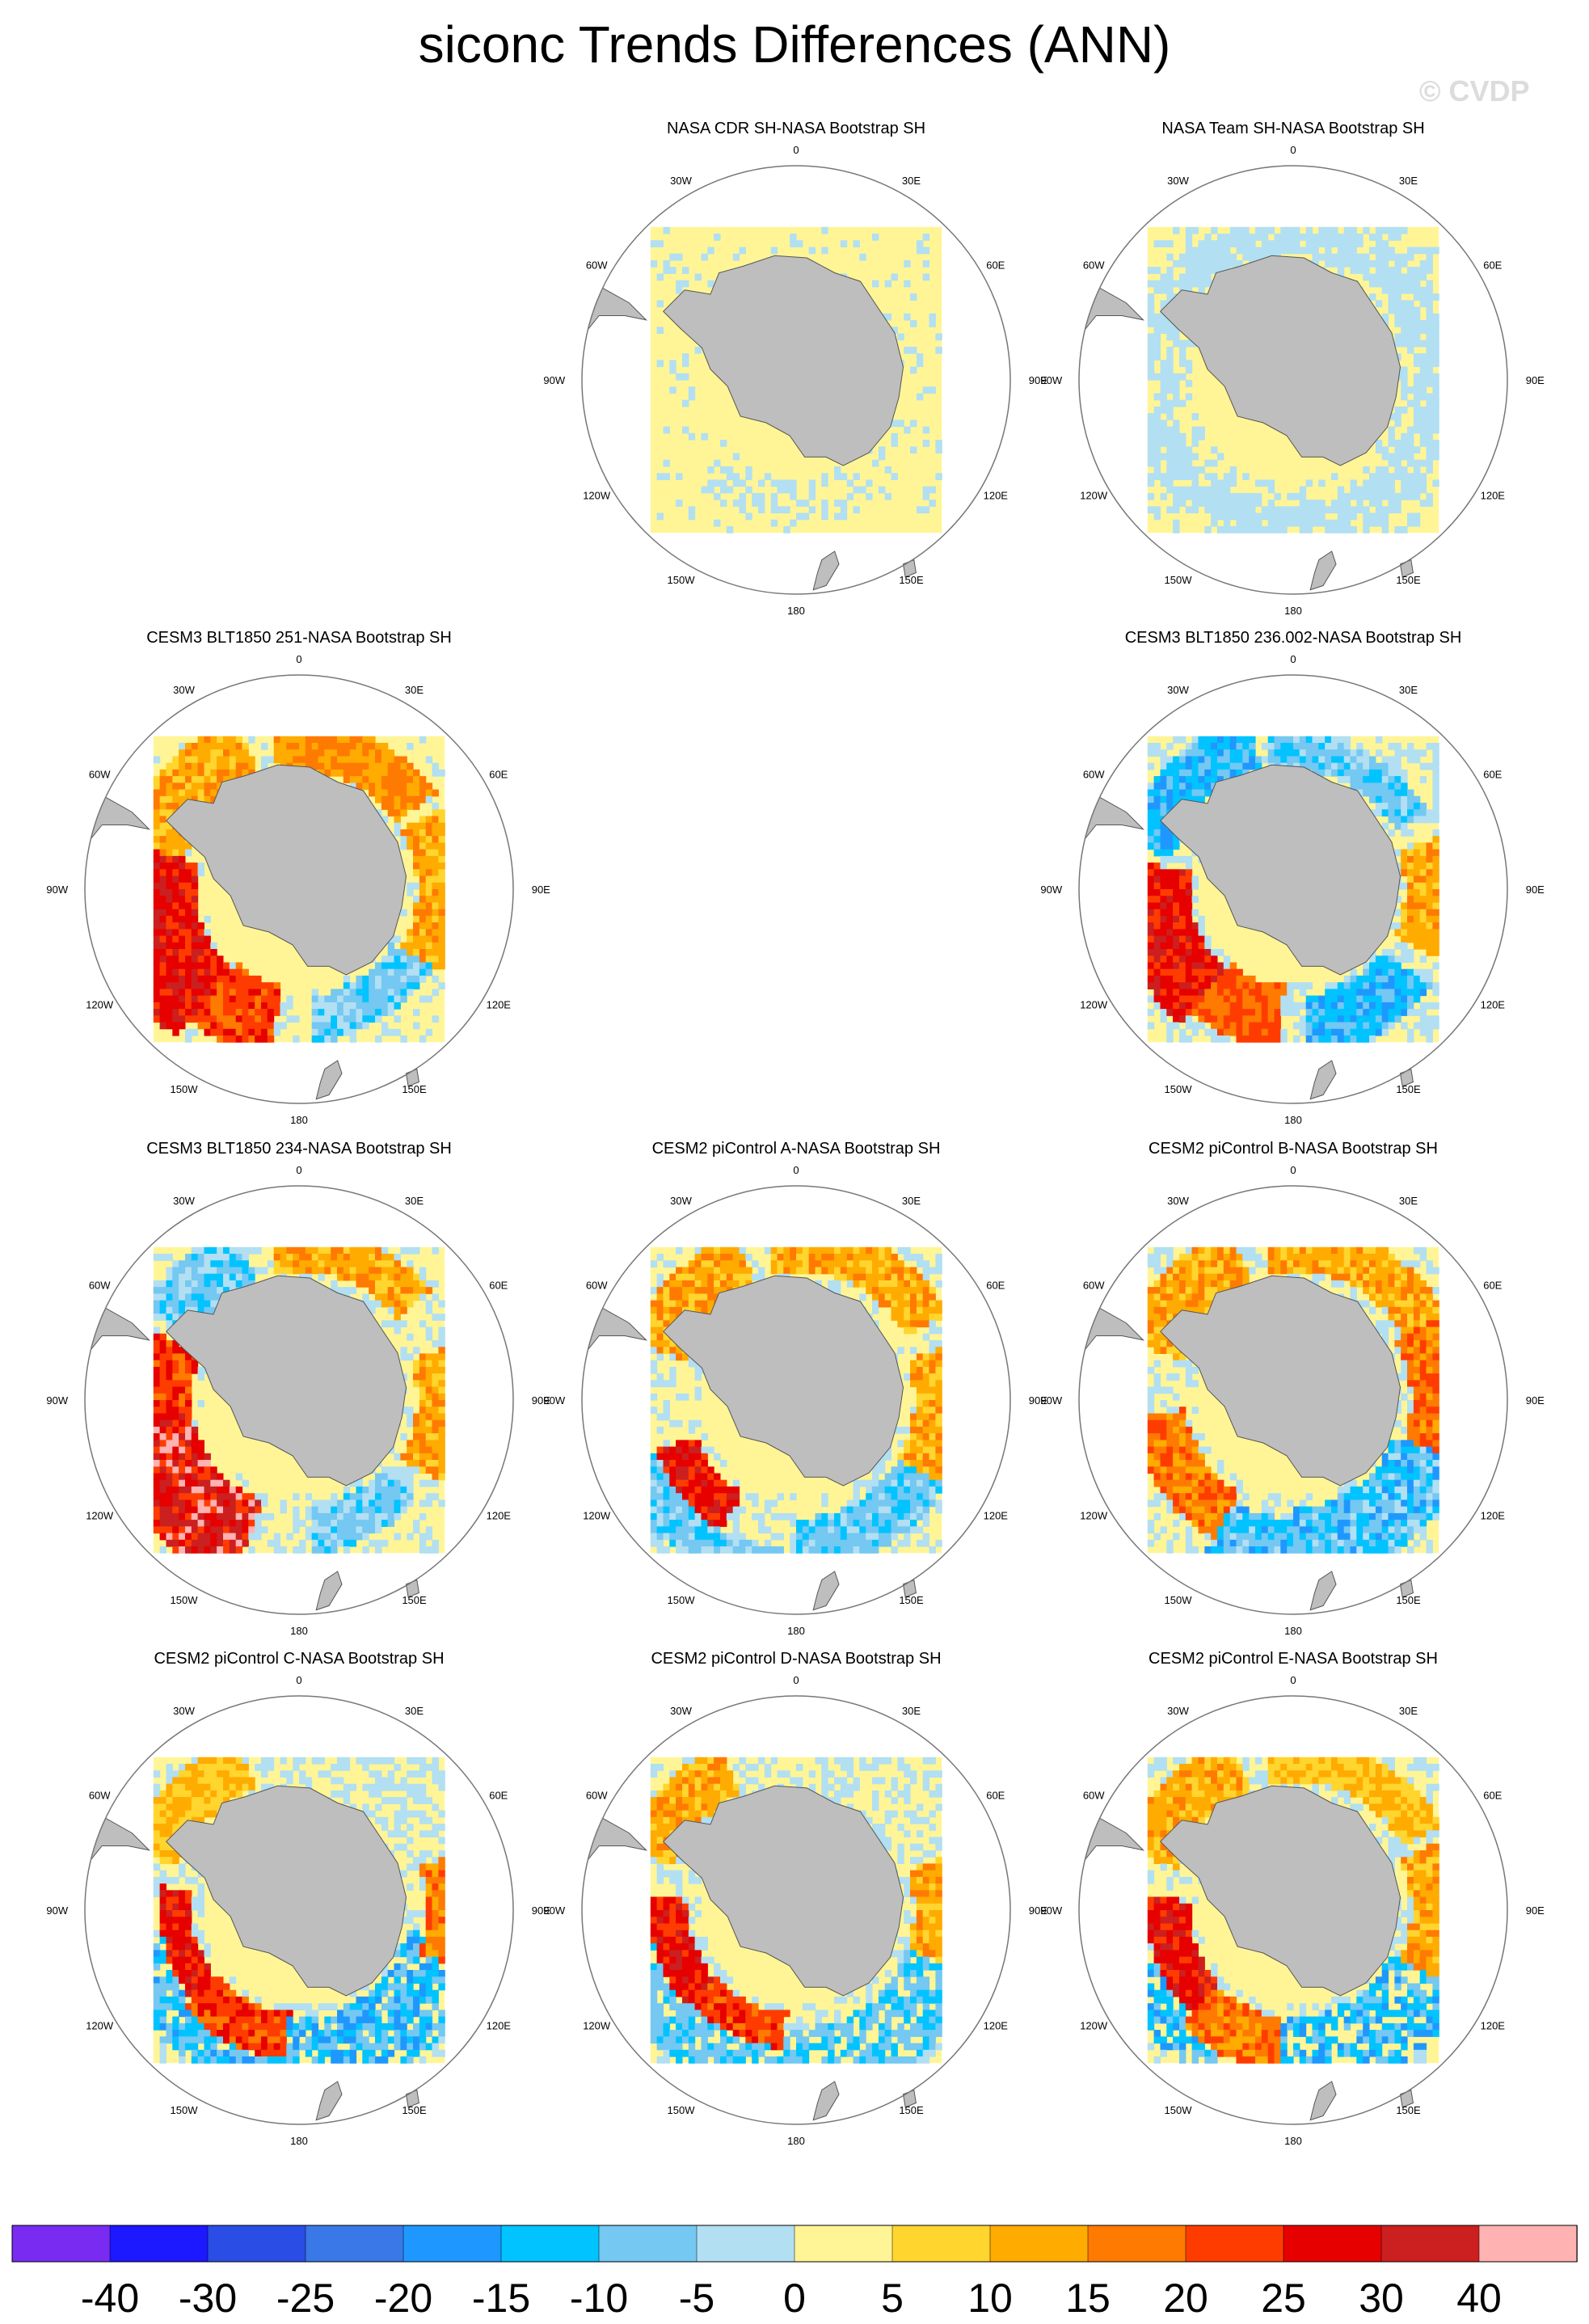 The image size is (1589, 2324). What do you see at coordinates (682, 580) in the screenshot?
I see `longitude-label: 150W` at bounding box center [682, 580].